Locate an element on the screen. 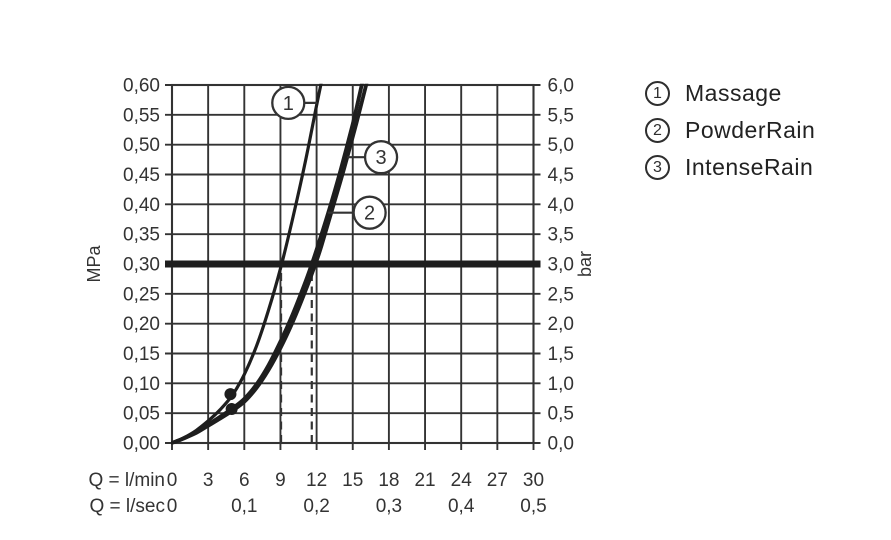 The height and width of the screenshot is (540, 891). circled-number-3-icon: 3 is located at coordinates (657, 167).